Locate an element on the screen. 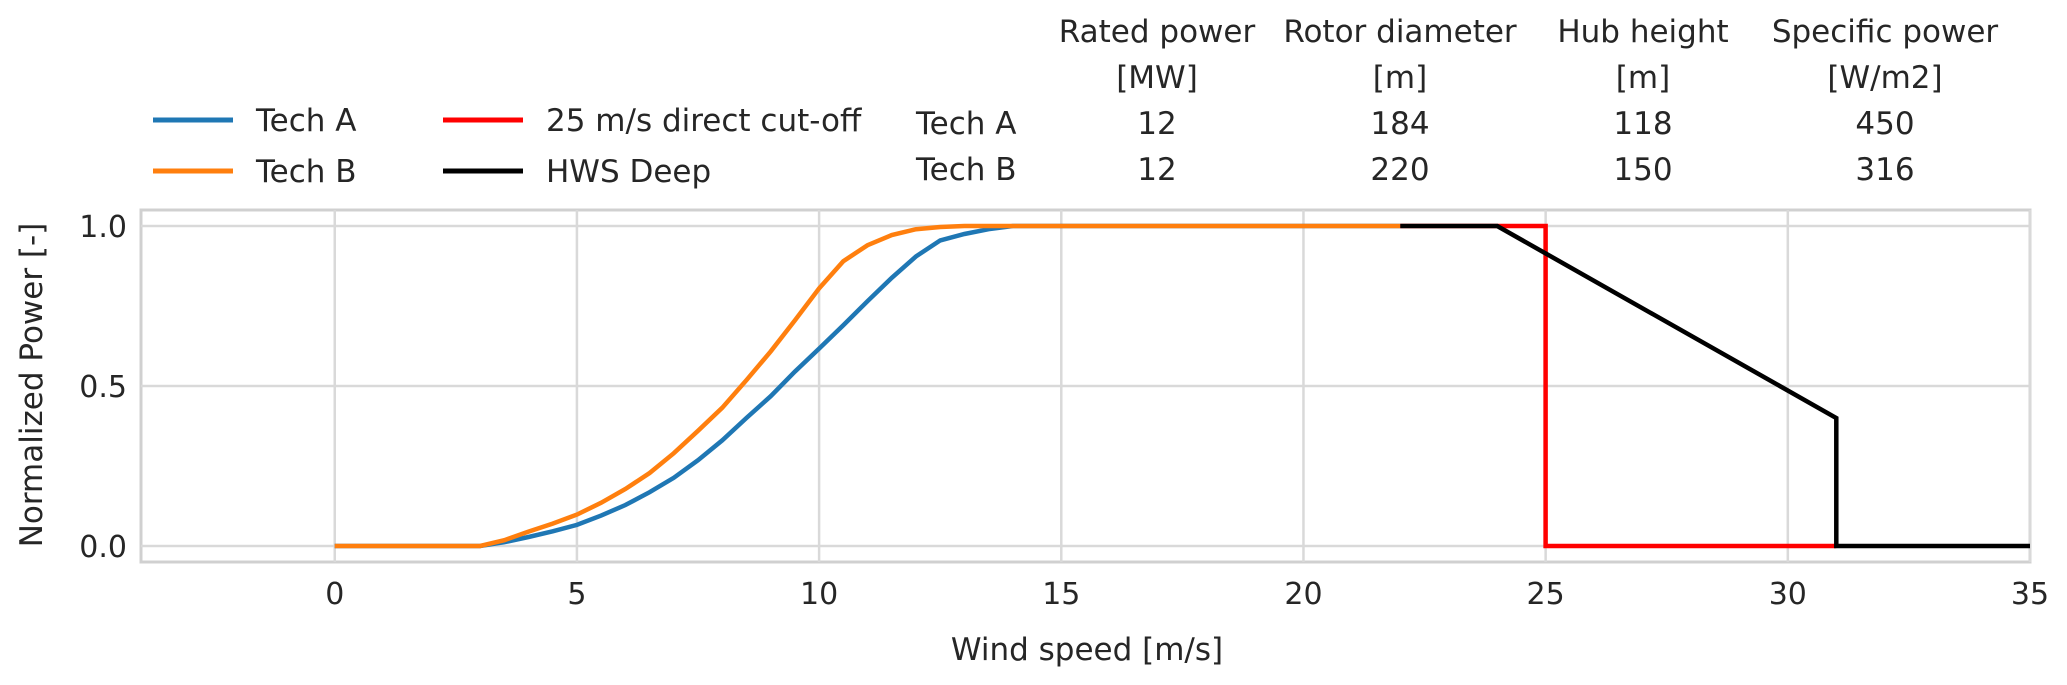 The height and width of the screenshot is (685, 2067). x-tick-label: 20 is located at coordinates (1303, 594).